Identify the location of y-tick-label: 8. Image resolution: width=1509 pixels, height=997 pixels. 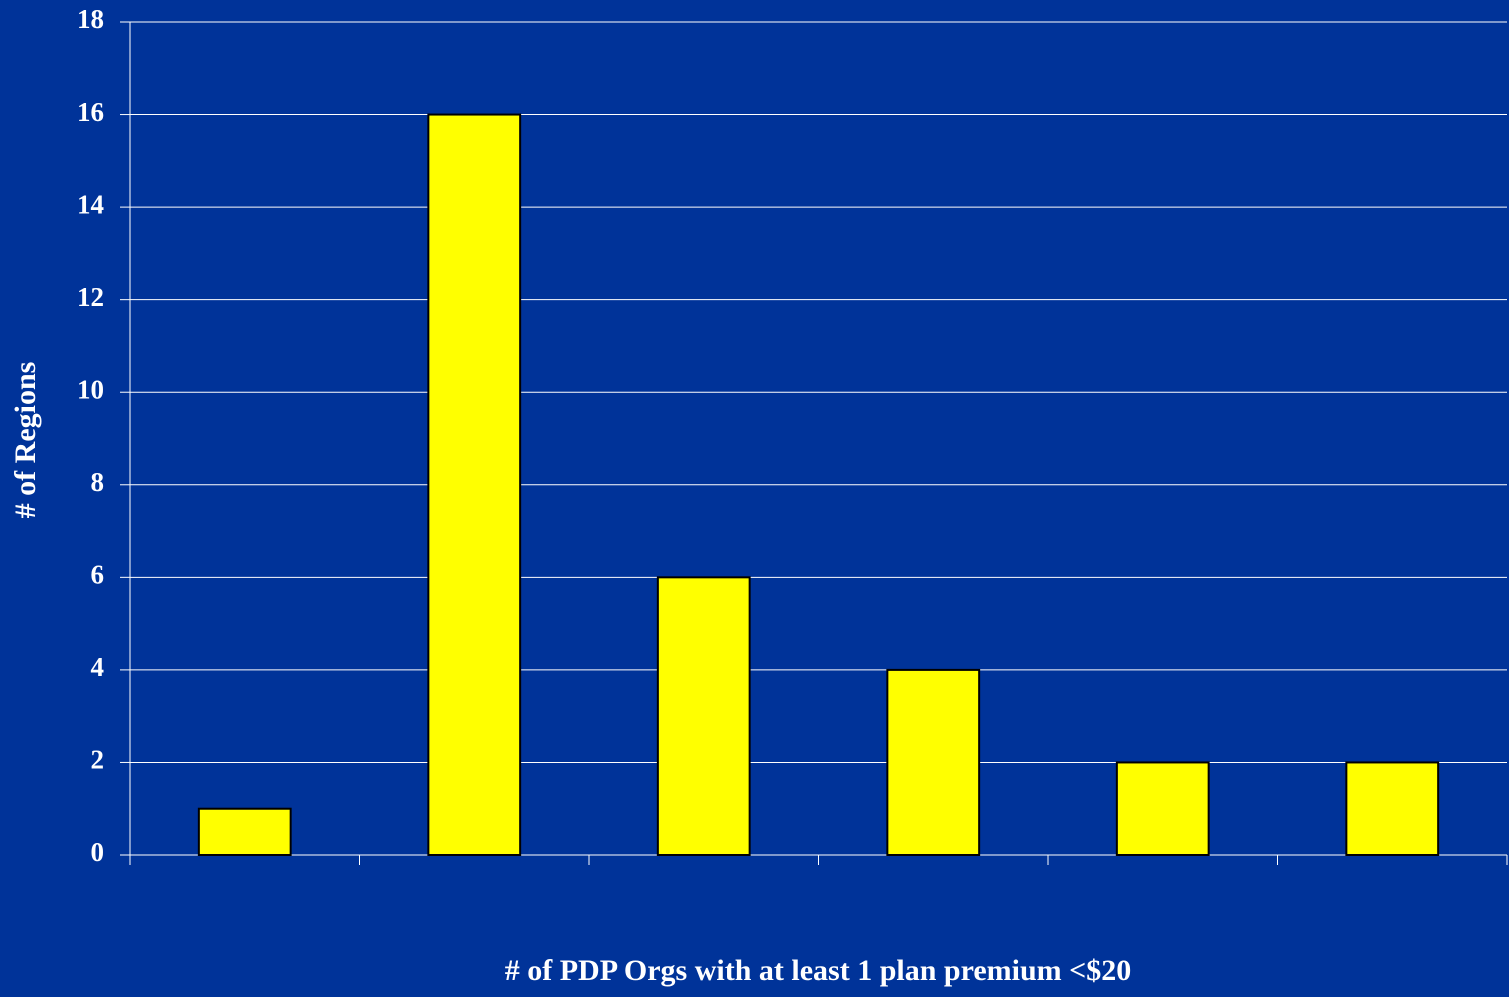
(98, 482).